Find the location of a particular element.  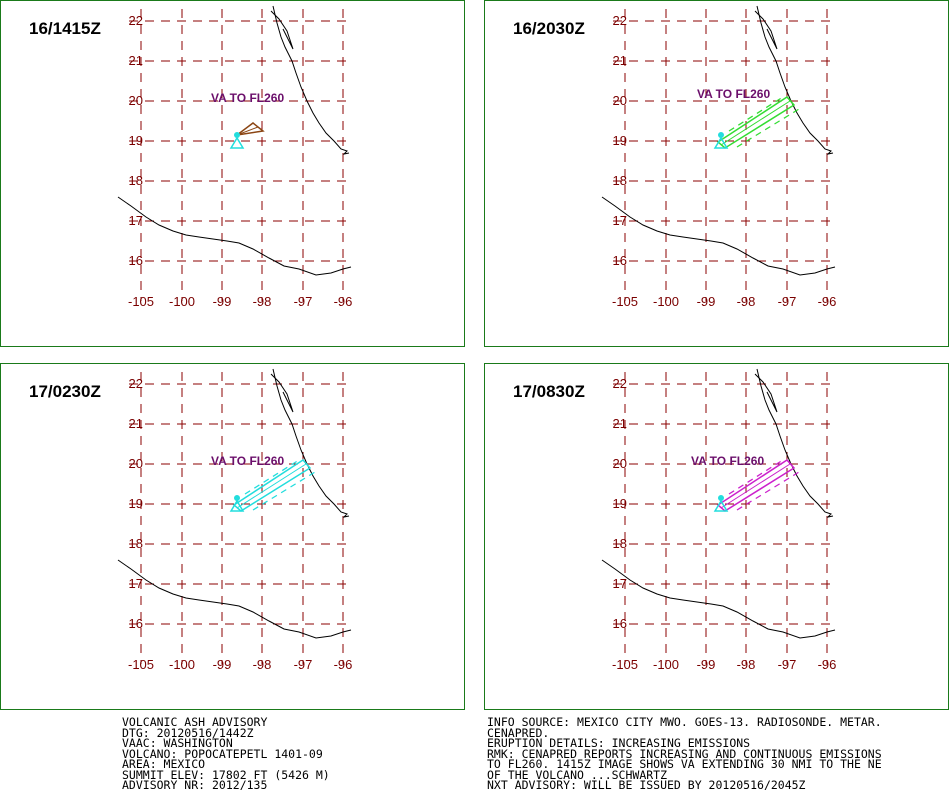

advisory-line: OF THE VOLCANO ...SCHWARTZ is located at coordinates (577, 774).